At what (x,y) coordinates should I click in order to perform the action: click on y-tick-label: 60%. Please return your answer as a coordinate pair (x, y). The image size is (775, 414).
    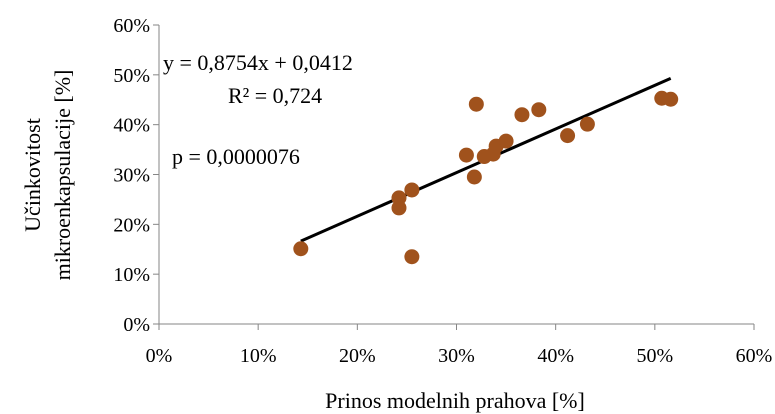
    Looking at the image, I should click on (131, 26).